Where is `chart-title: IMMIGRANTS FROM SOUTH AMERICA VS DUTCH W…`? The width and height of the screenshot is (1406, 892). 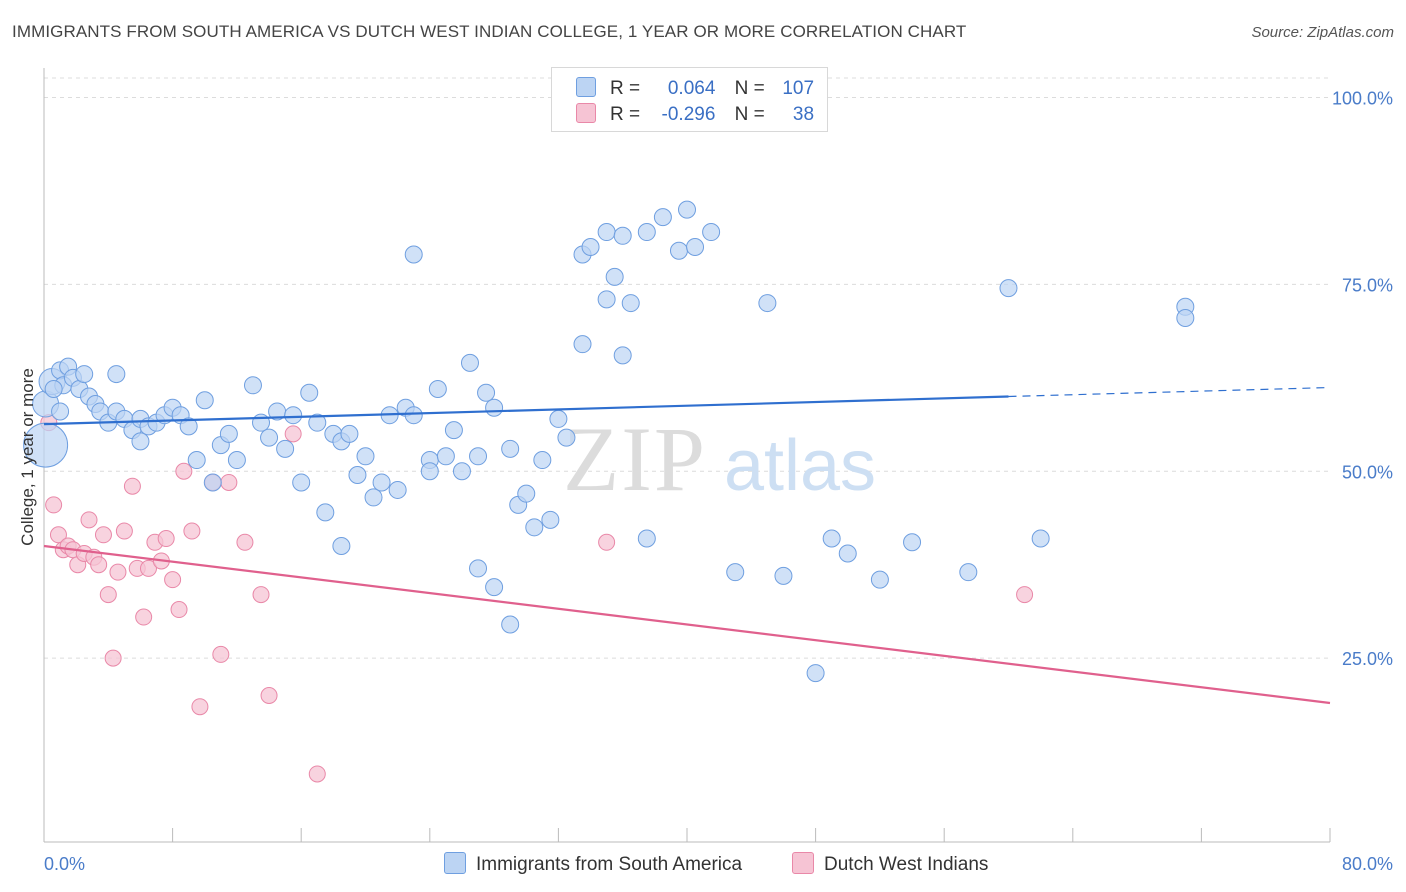 chart-title: IMMIGRANTS FROM SOUTH AMERICA VS DUTCH W… is located at coordinates (489, 31).